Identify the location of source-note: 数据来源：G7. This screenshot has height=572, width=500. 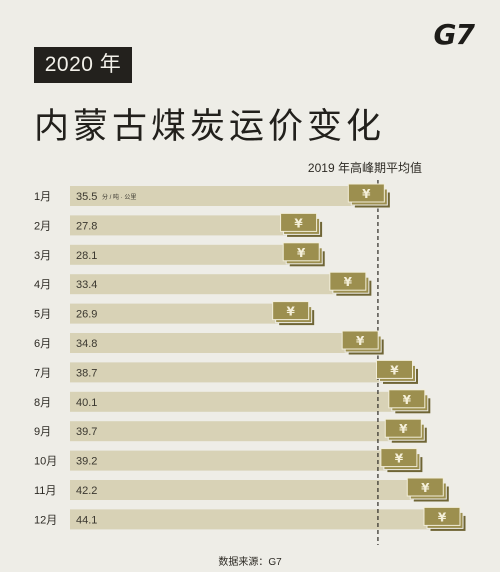
(250, 562).